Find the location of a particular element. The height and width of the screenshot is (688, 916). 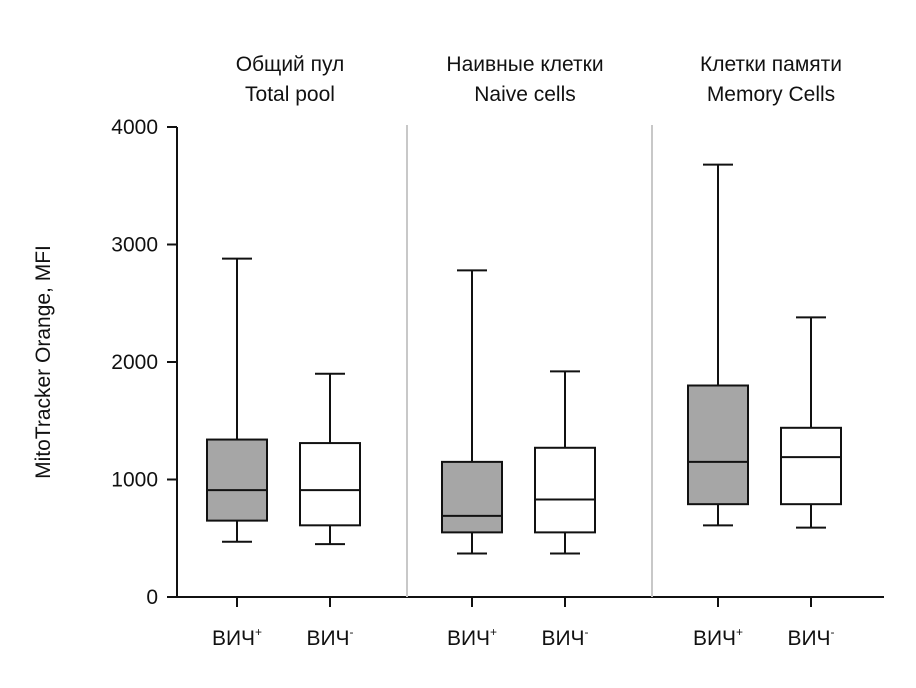

box-2-1-iqr is located at coordinates (811, 466).